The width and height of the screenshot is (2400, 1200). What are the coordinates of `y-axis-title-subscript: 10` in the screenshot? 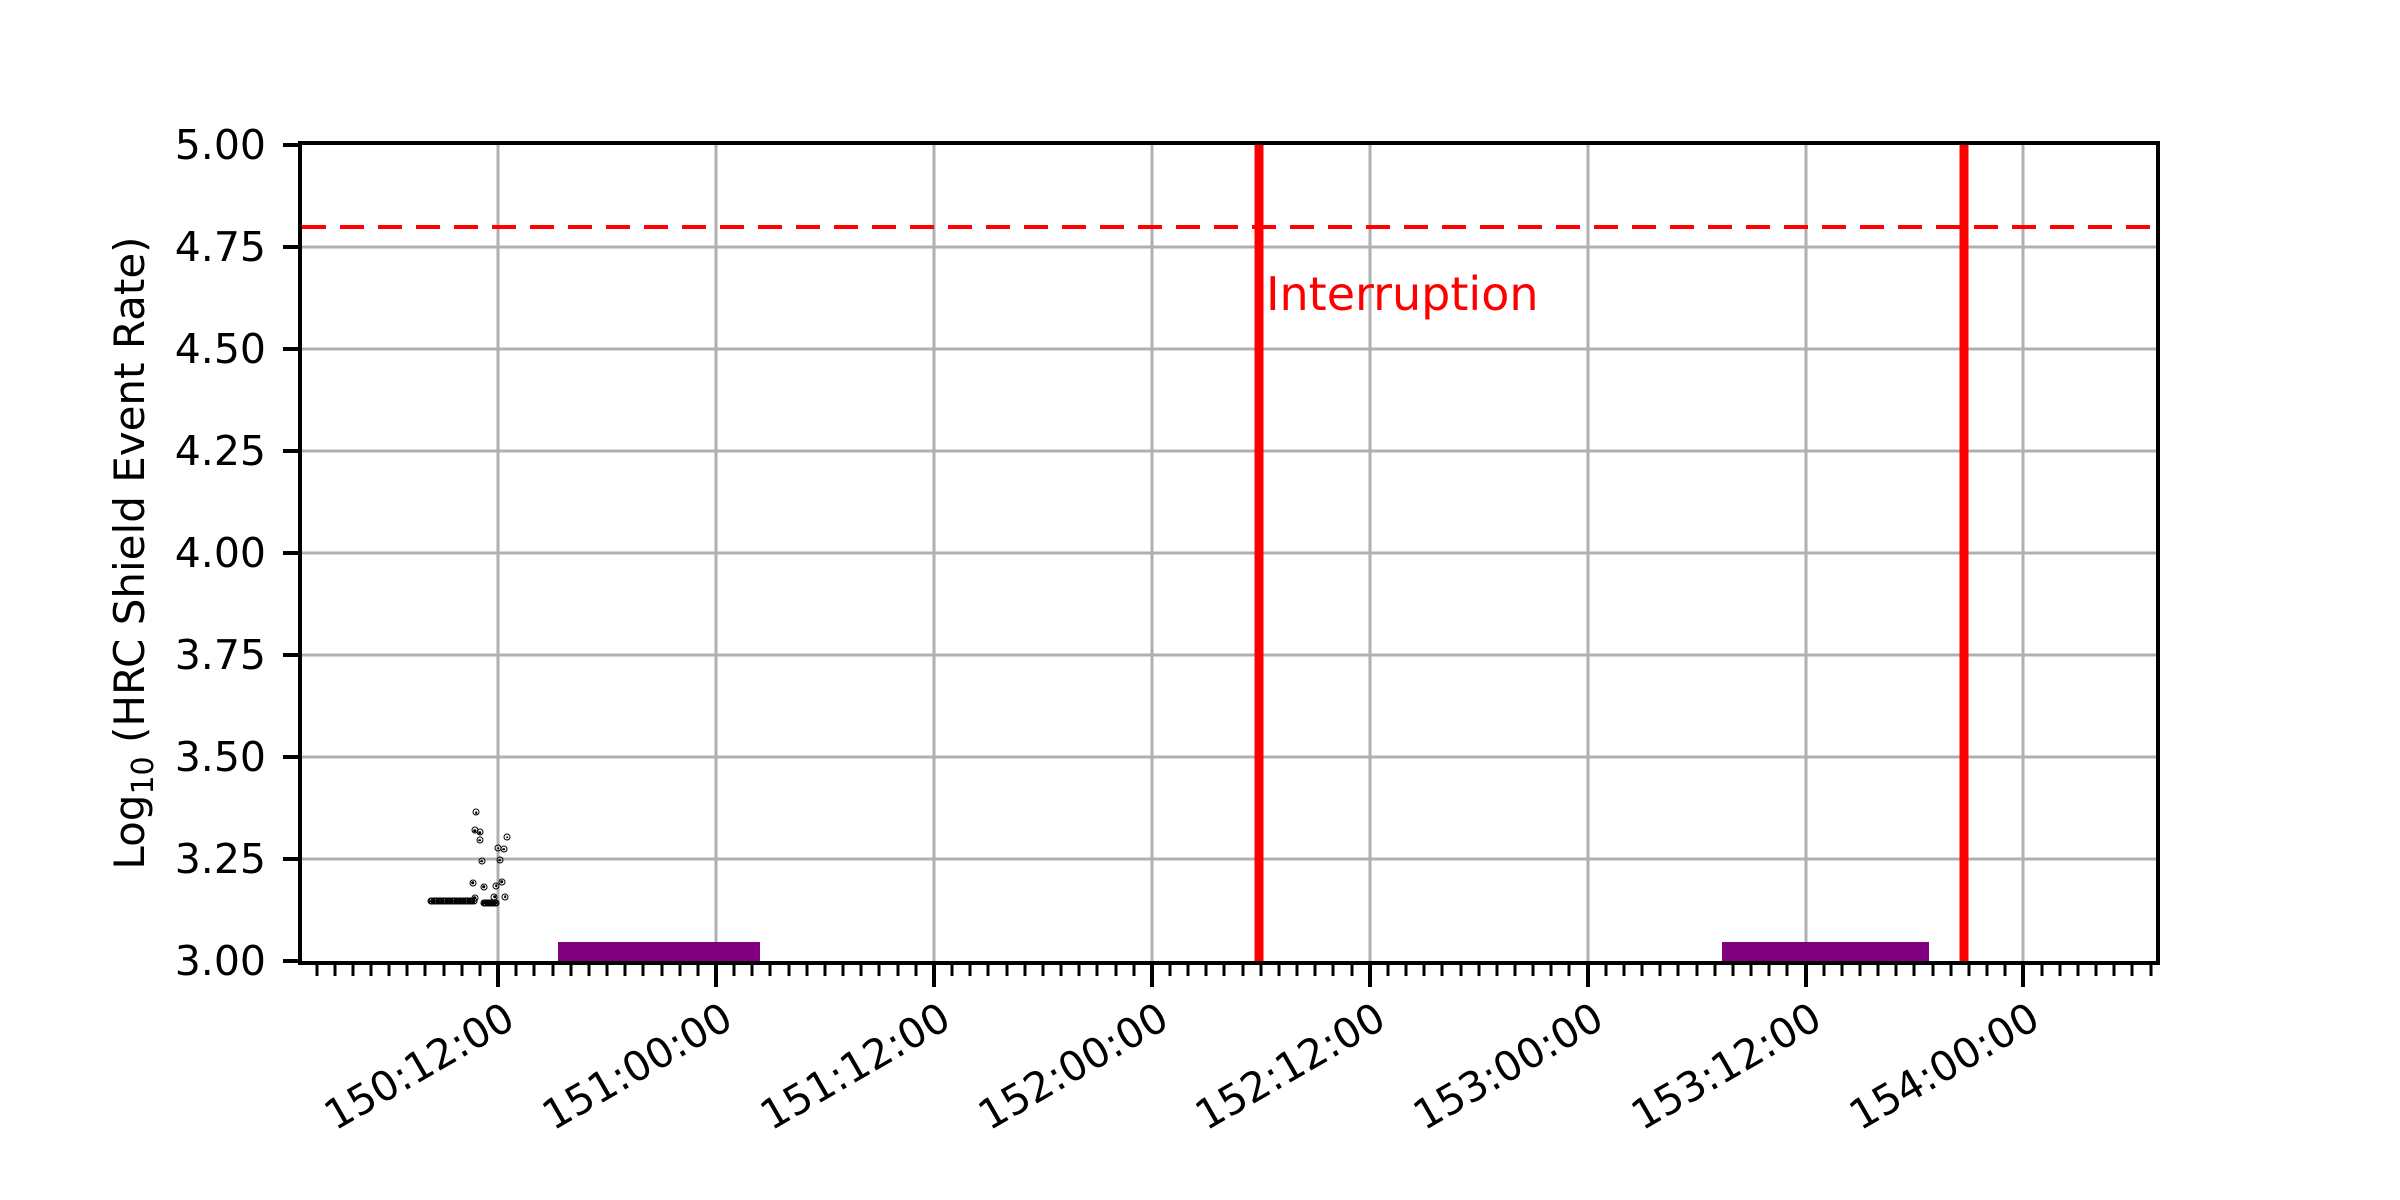 It's located at (144, 775).